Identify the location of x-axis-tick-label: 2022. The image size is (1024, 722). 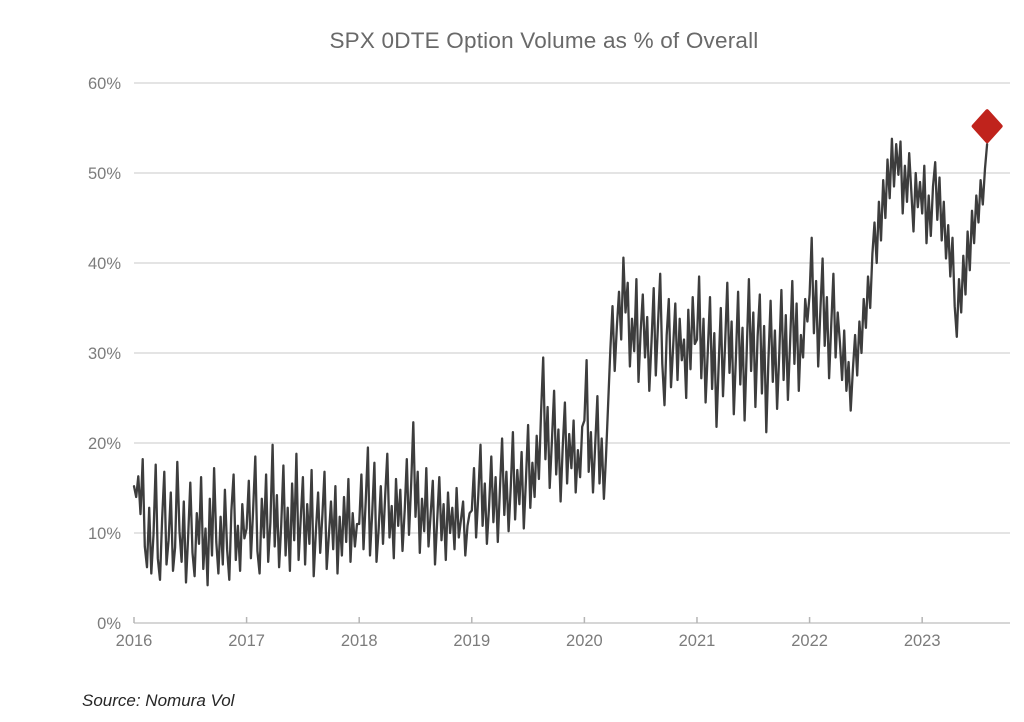
(809, 641).